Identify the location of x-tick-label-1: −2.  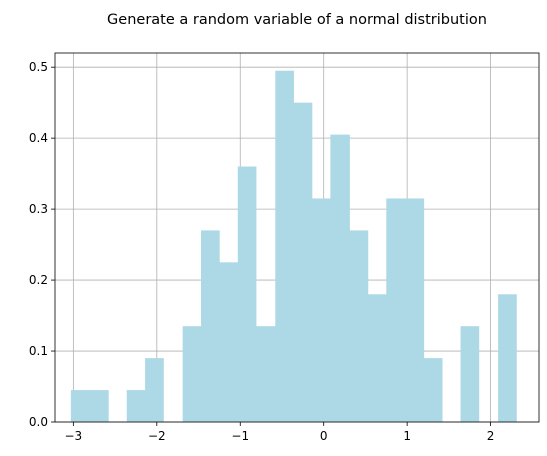
(157, 436).